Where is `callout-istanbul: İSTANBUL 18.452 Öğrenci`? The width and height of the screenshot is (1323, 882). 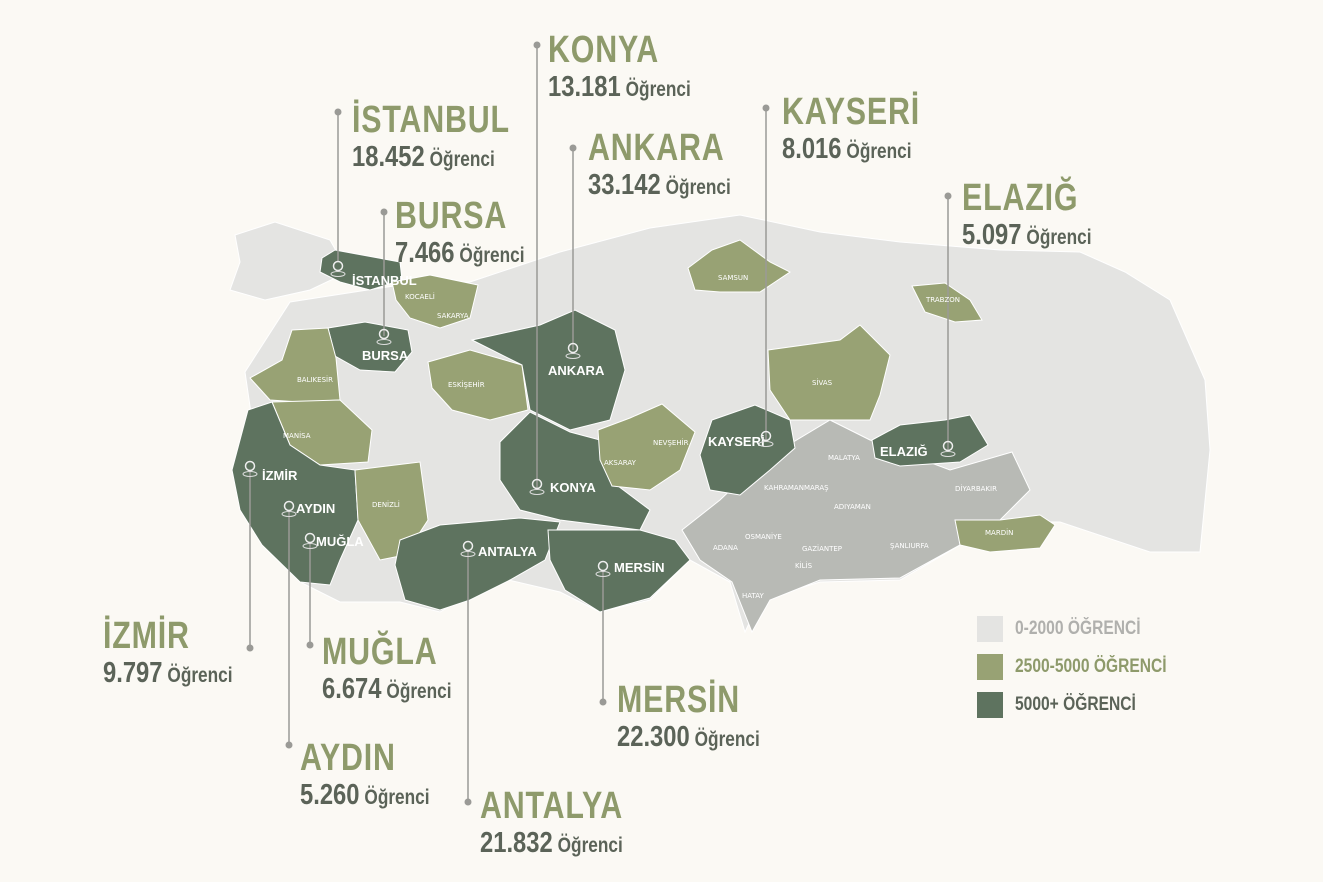 callout-istanbul: İSTANBUL 18.452 Öğrenci is located at coordinates (450, 138).